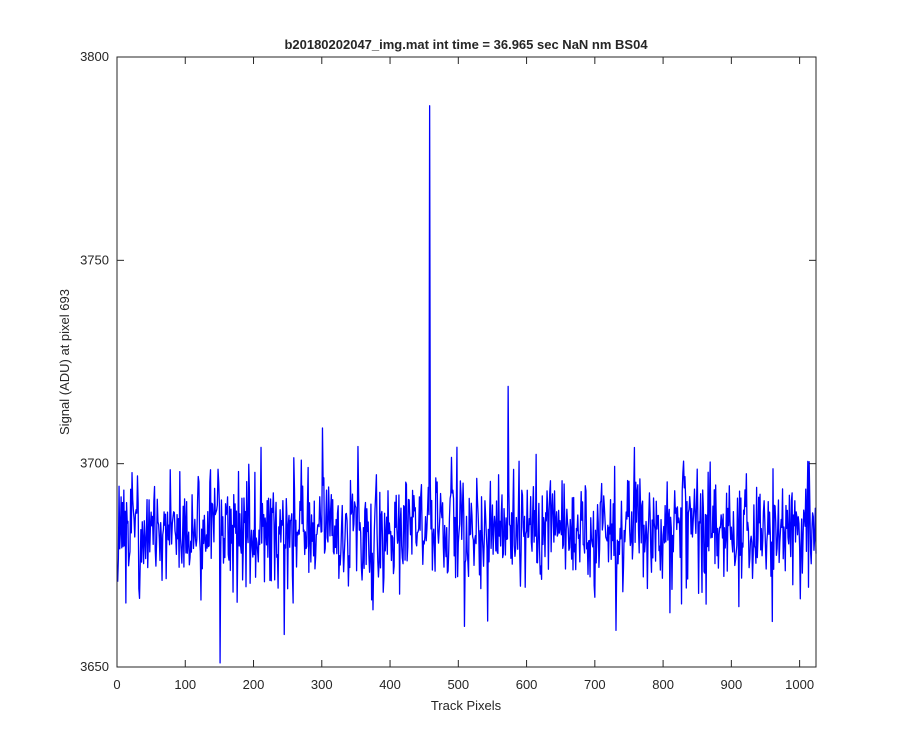 Image resolution: width=900 pixels, height=750 pixels. I want to click on x-tick-label: 500, so click(458, 684).